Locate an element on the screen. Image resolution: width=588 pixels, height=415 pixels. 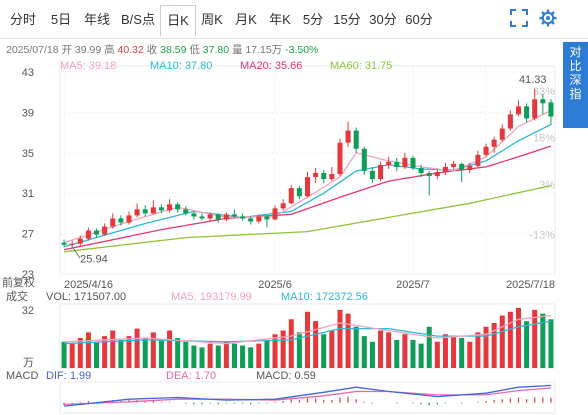
tab-9: 15分 is located at coordinates (347, 19).